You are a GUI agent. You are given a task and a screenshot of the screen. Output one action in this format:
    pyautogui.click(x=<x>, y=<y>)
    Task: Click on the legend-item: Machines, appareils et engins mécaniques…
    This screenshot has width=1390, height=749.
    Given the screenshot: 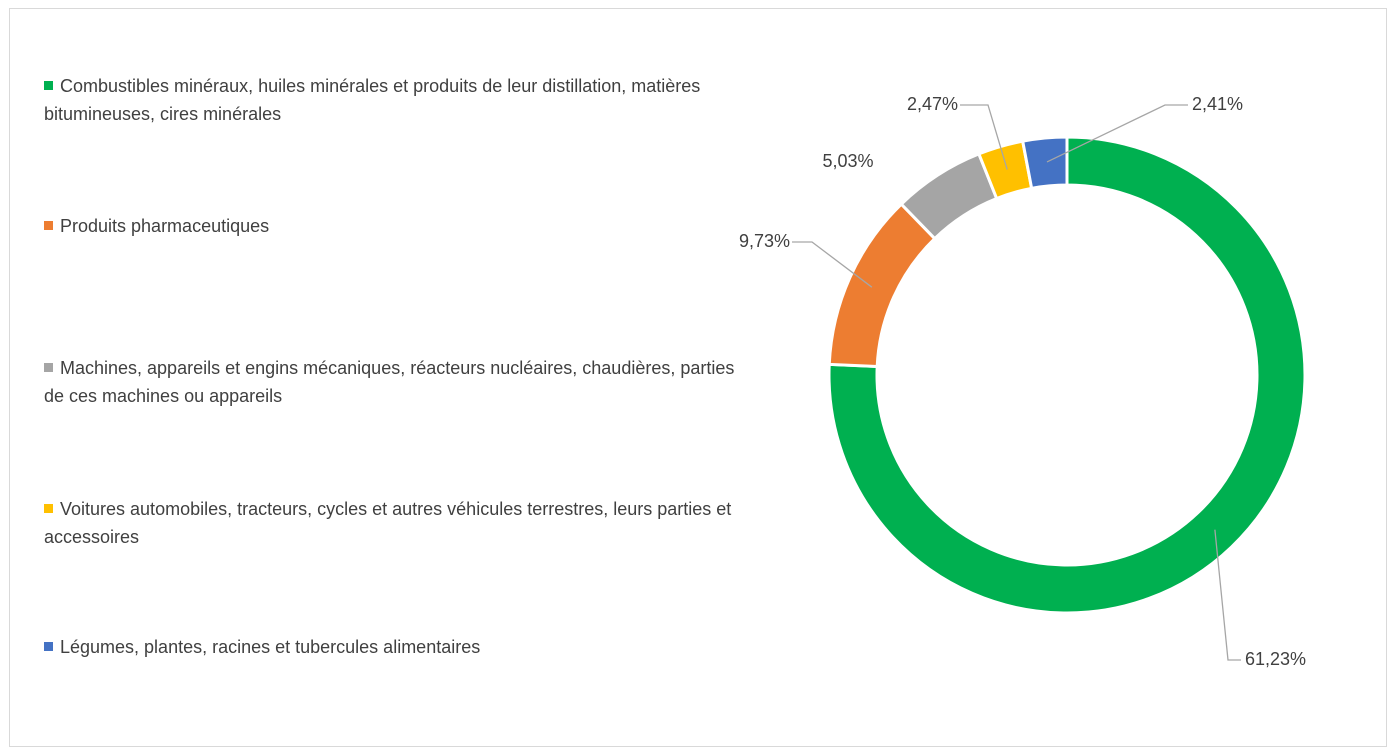 What is the action you would take?
    pyautogui.click(x=394, y=382)
    